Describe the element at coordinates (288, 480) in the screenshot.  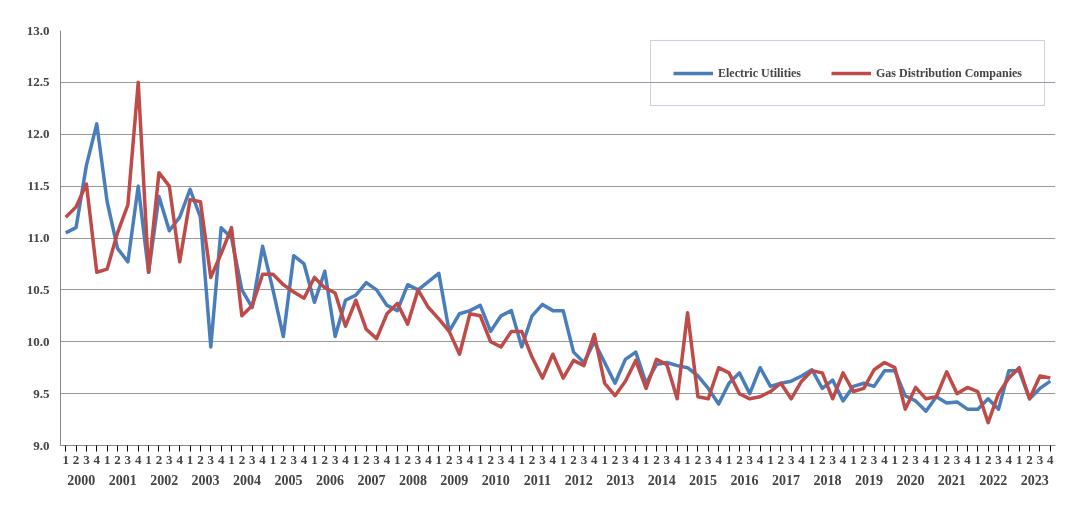
I see `text: 2005` at that location.